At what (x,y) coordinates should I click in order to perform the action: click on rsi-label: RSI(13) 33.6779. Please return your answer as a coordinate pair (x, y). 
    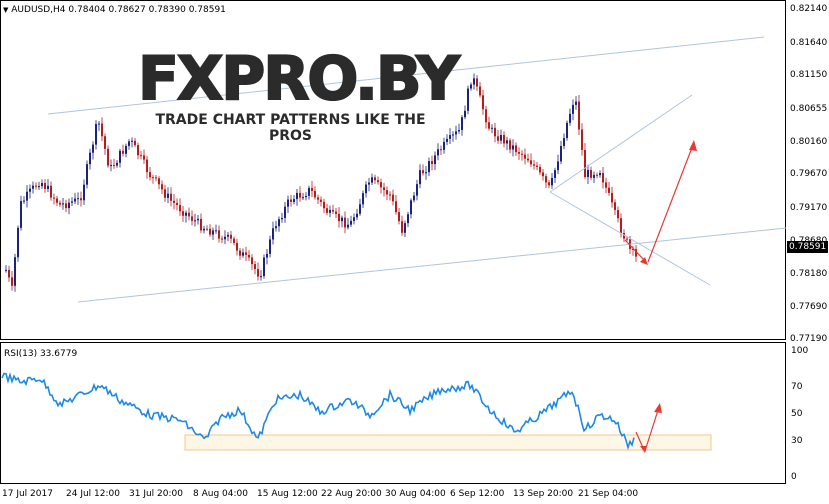
    Looking at the image, I should click on (41, 354).